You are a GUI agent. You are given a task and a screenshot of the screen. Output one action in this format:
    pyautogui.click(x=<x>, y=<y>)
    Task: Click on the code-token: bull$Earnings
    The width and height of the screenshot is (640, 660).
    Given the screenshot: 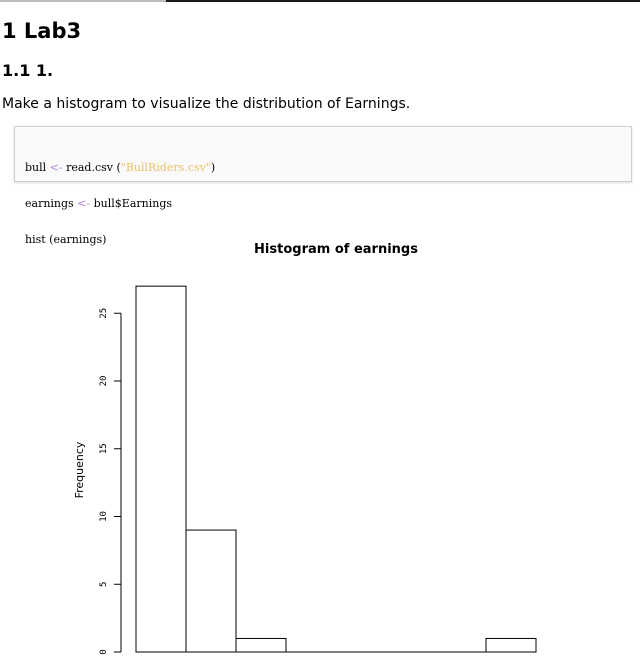 What is the action you would take?
    pyautogui.click(x=131, y=203)
    